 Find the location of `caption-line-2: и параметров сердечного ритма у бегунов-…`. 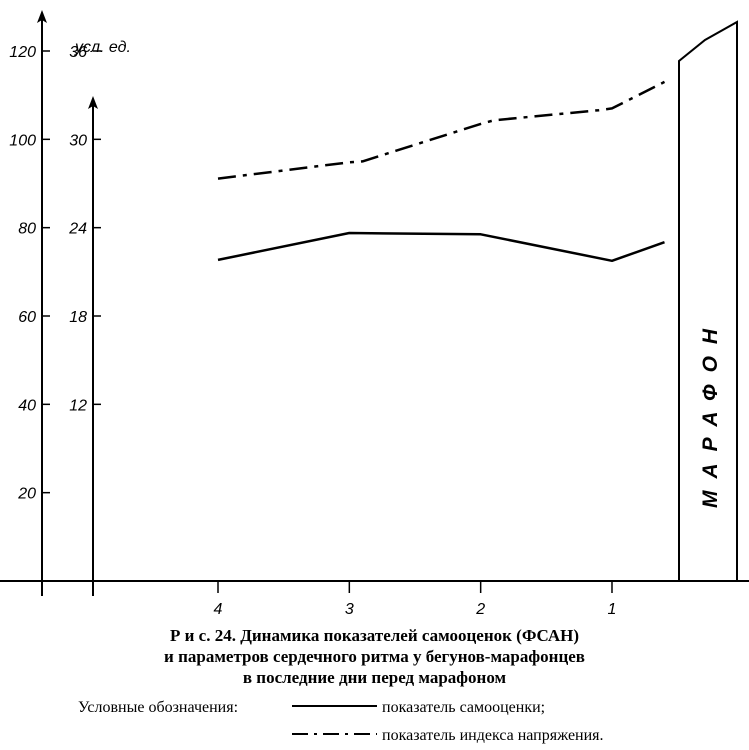

caption-line-2: и параметров сердечного ритма у бегунов-… is located at coordinates (374, 656).